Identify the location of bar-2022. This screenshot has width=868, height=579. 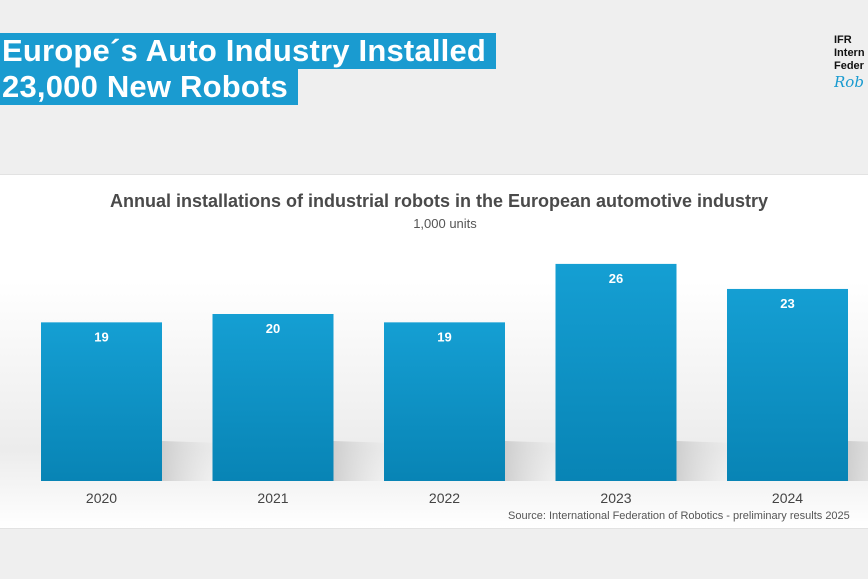
(444, 401).